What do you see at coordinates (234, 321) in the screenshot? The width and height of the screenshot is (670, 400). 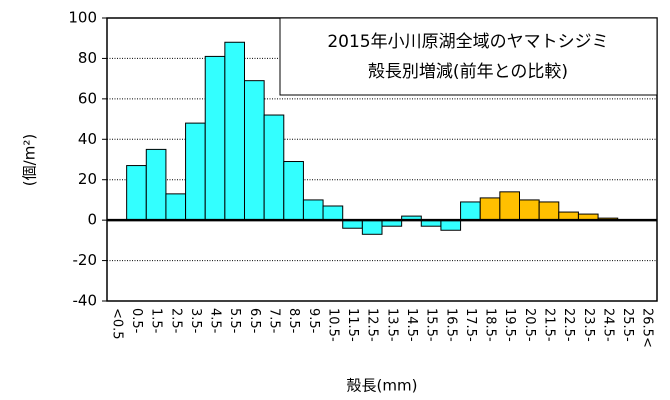 I see `x-tick-label: 5.5-` at bounding box center [234, 321].